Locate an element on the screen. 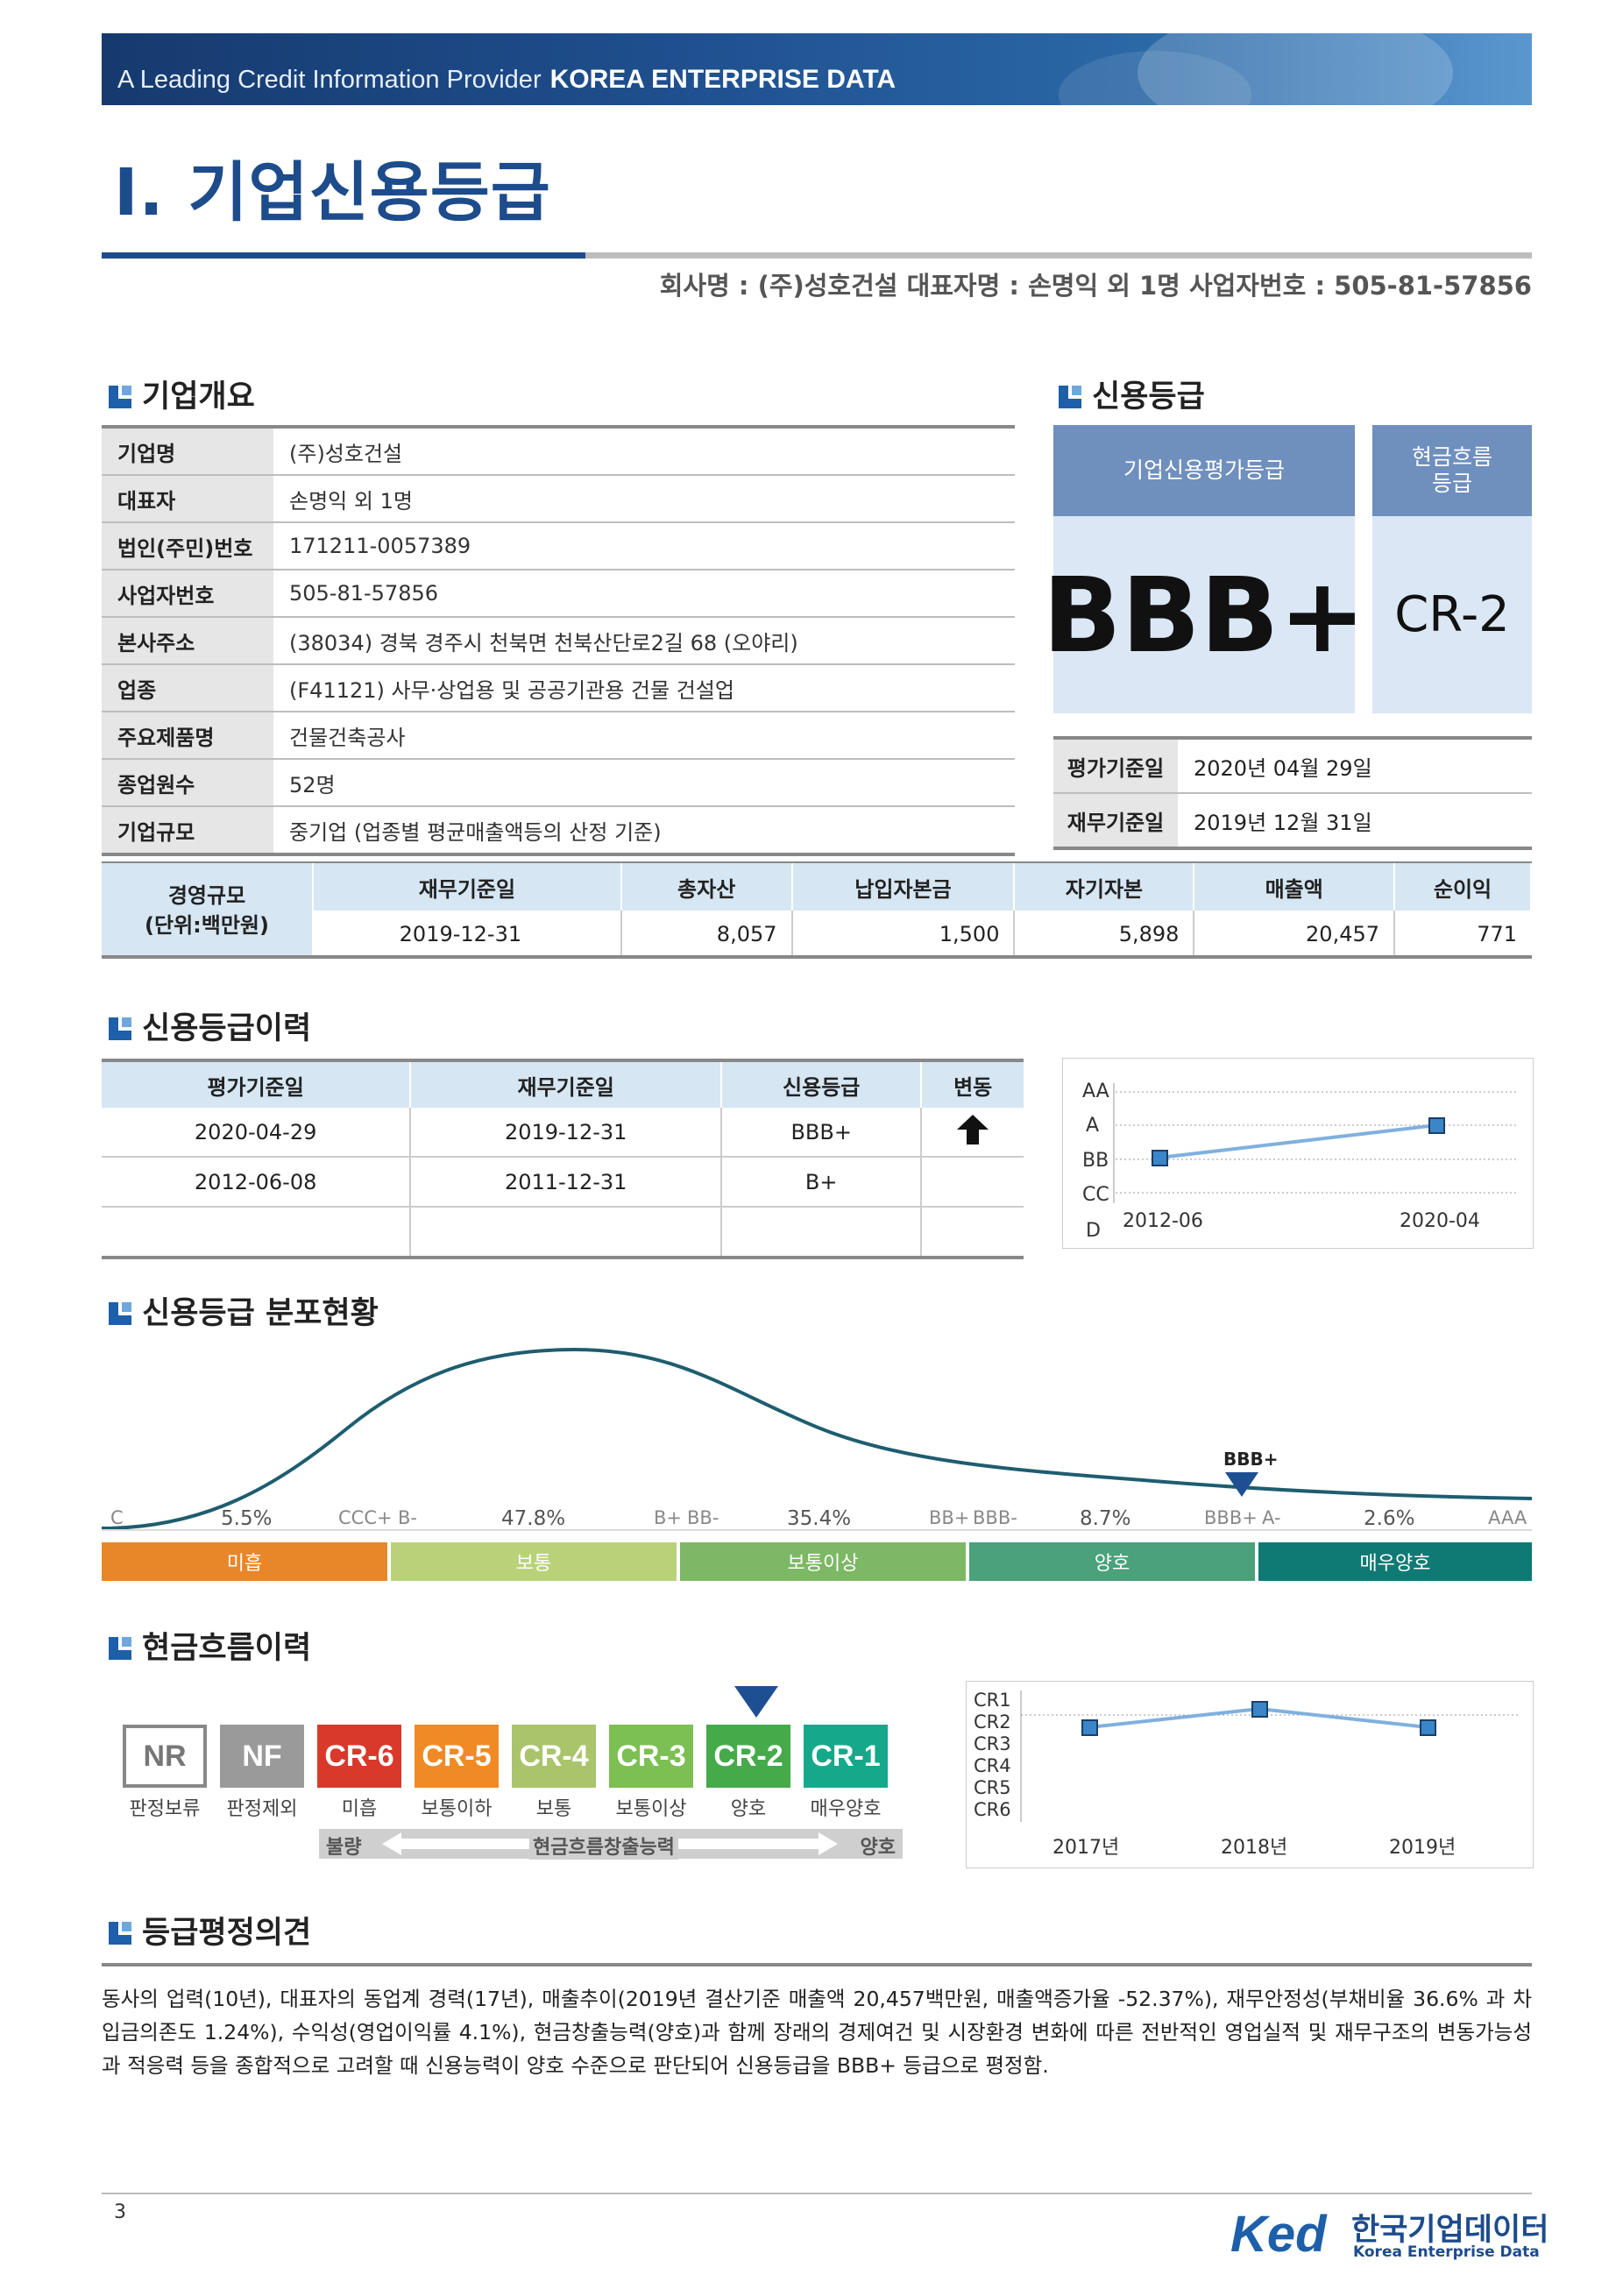 This screenshot has width=1623, height=2296. section-title-opinion: 등급평정의견 is located at coordinates (210, 1930).